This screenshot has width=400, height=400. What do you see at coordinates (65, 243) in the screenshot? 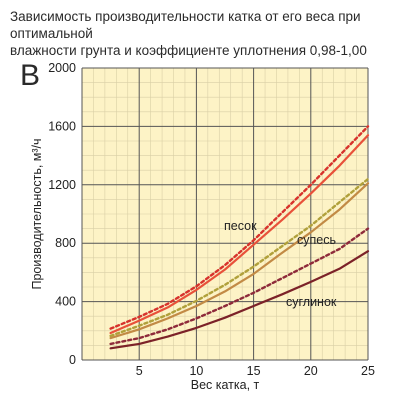
I see `y-tick-label: 800` at bounding box center [65, 243].